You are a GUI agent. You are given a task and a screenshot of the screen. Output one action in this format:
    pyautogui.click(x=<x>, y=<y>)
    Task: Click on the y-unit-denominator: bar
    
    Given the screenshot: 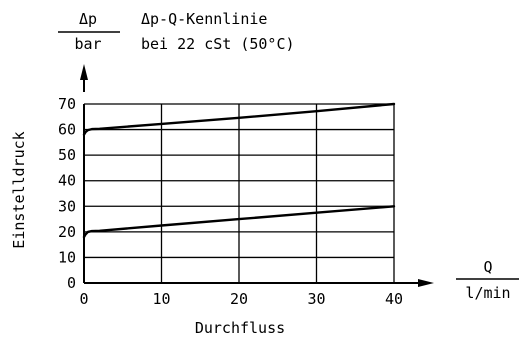 What is the action you would take?
    pyautogui.click(x=87, y=44)
    